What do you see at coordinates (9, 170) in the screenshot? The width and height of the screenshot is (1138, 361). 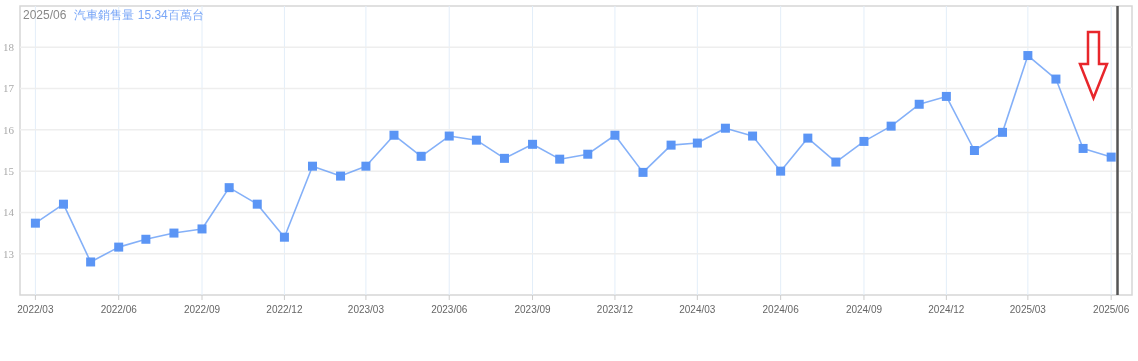 I see `y-tick-label: 15` at bounding box center [9, 170].